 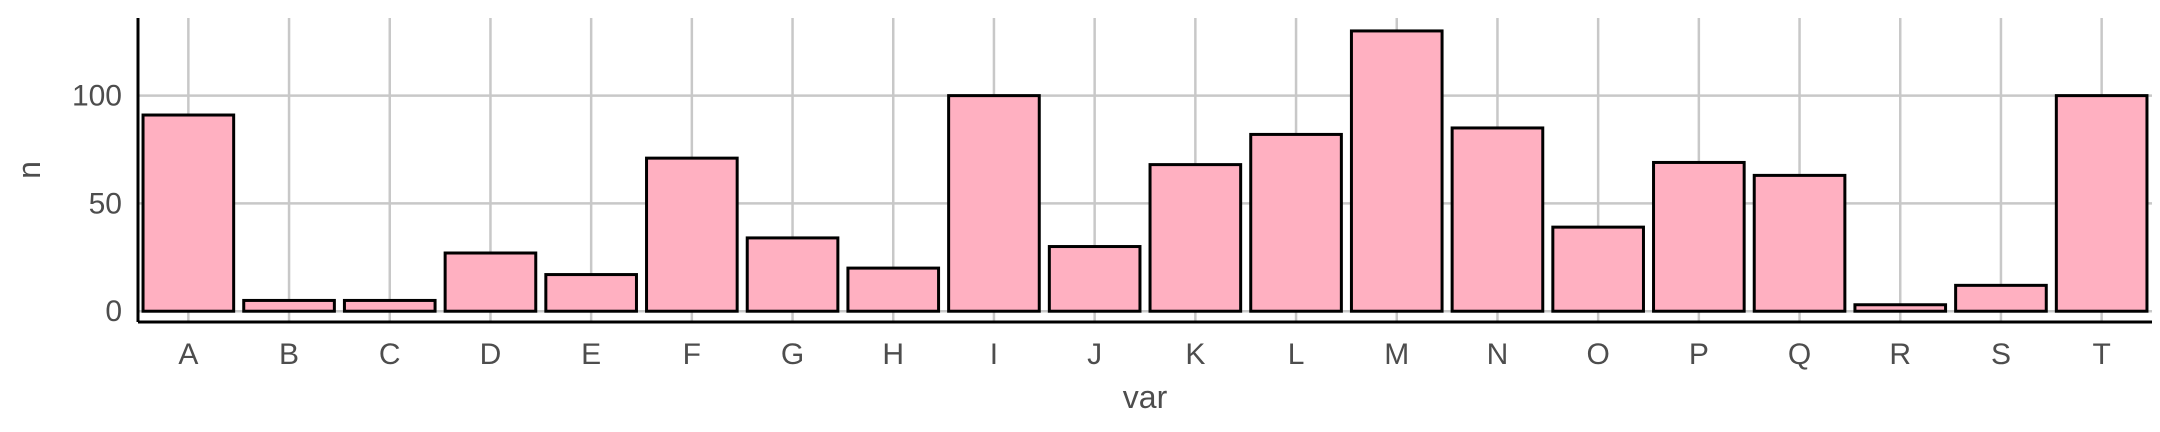 I want to click on bar-O, so click(x=1598, y=269).